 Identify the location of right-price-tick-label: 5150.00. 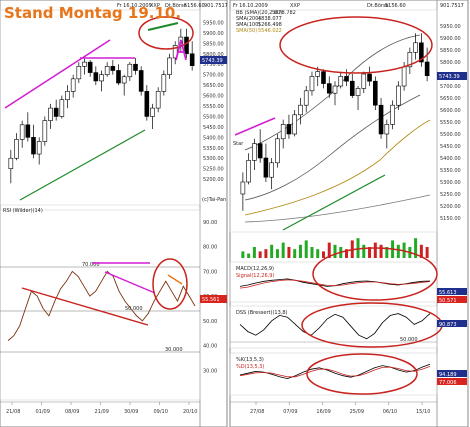
(450, 219).